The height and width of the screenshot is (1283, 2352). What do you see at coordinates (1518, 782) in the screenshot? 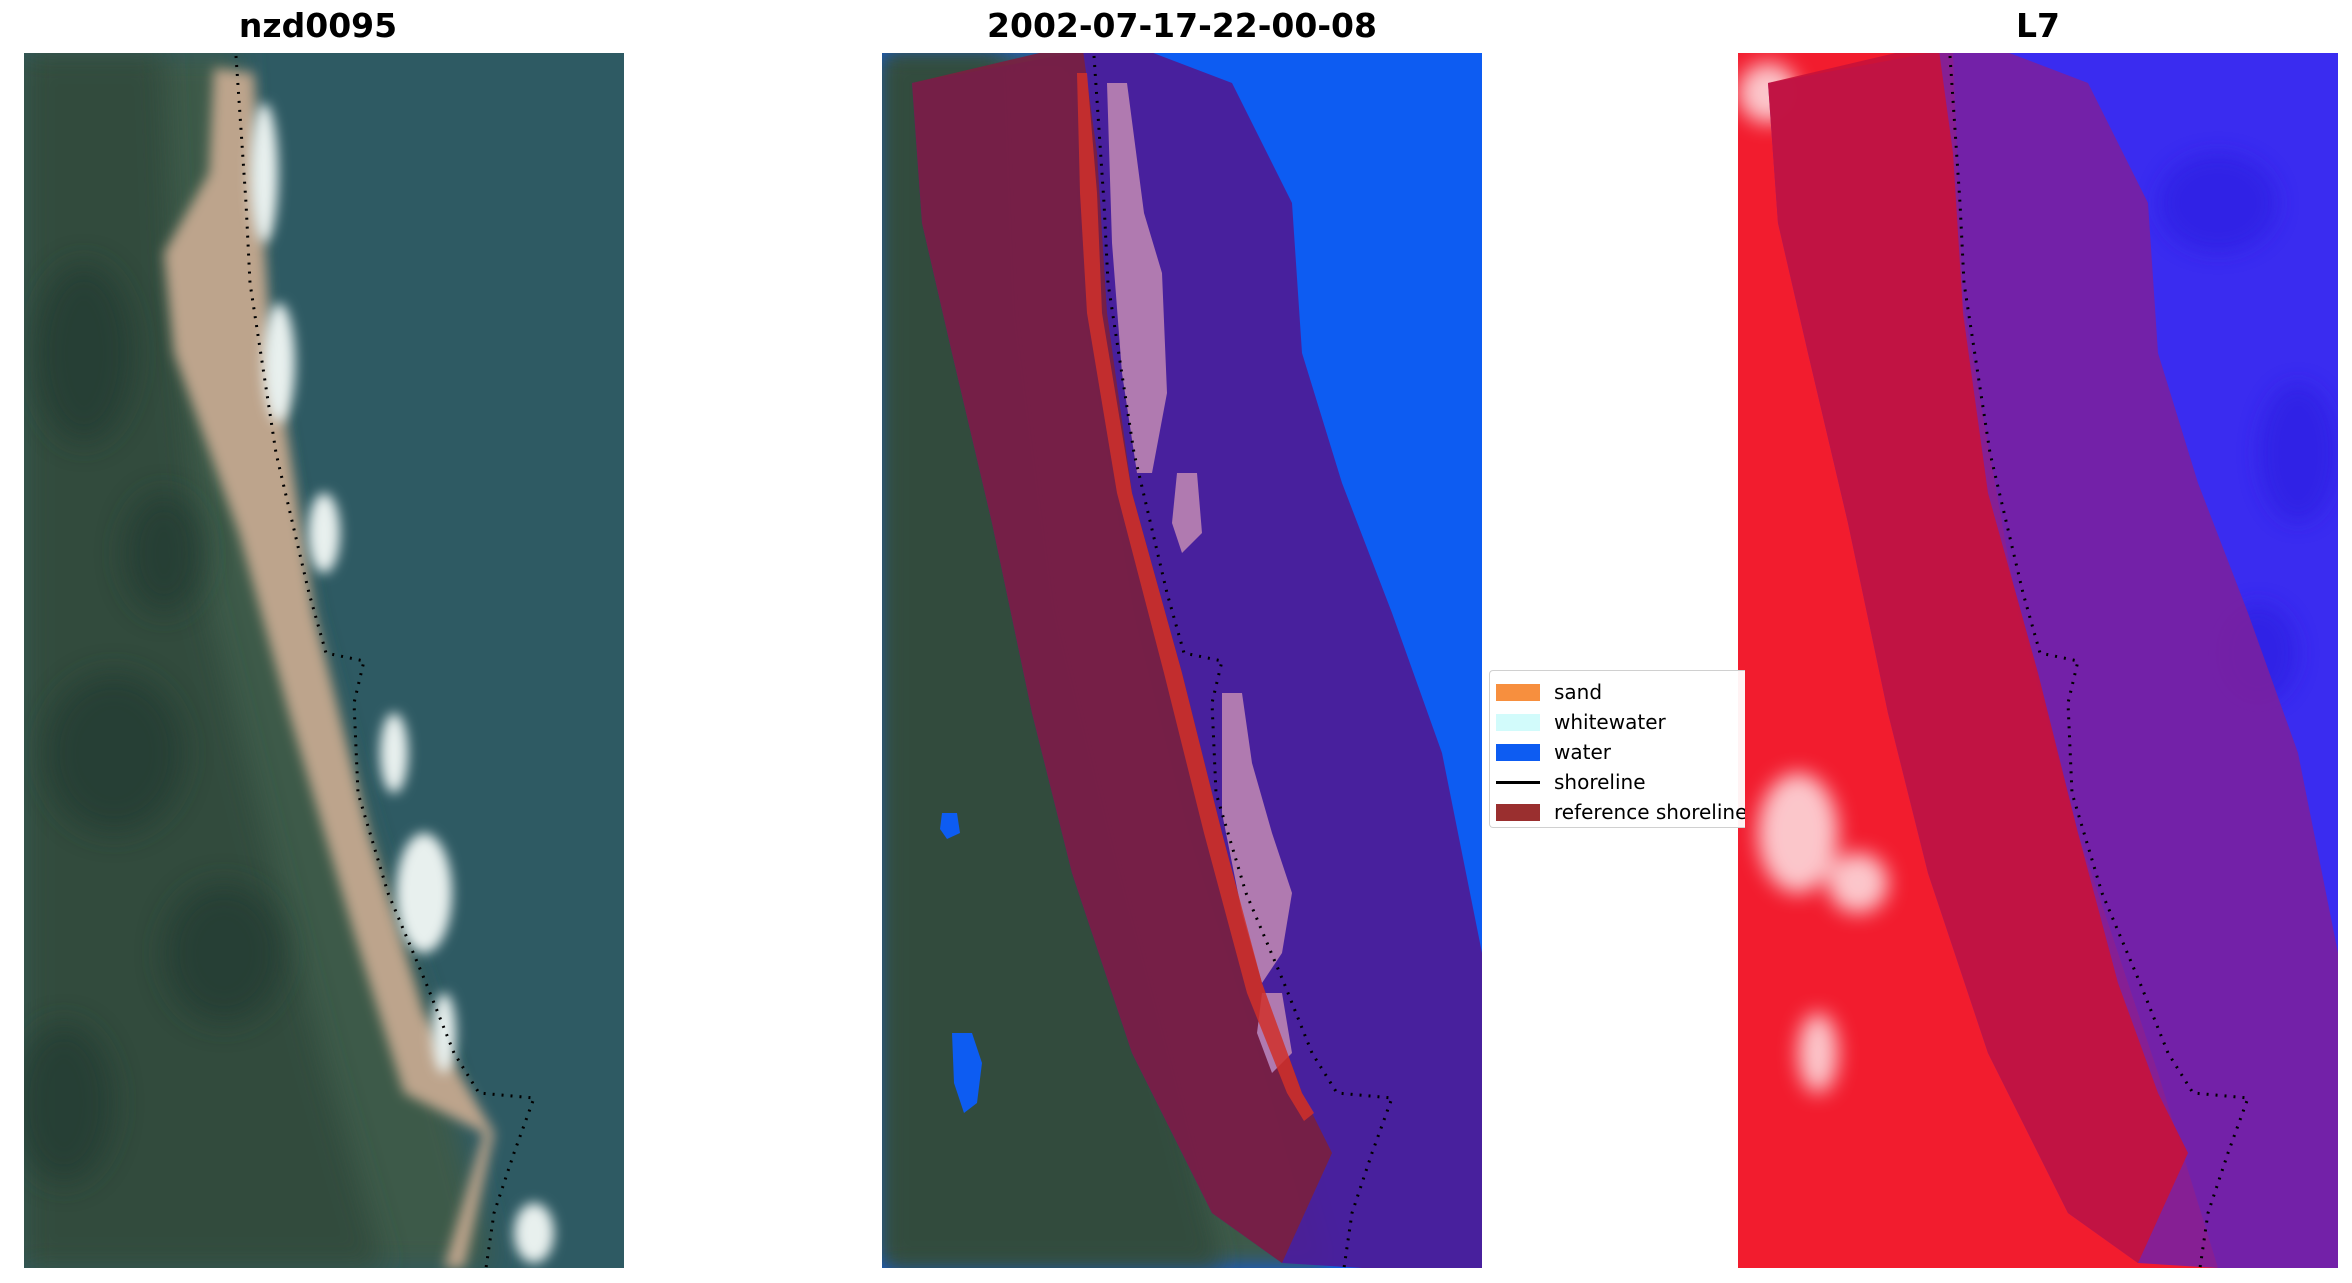
I see `legend-swatch-shoreline` at bounding box center [1518, 782].